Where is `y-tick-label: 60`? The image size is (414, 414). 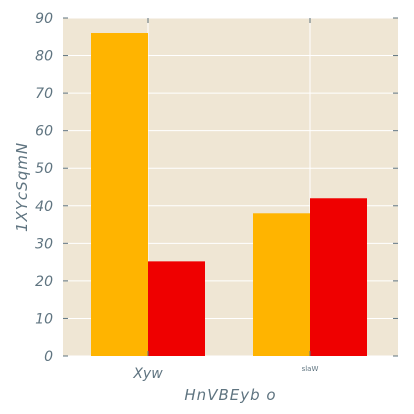 y-tick-label: 60 is located at coordinates (44, 132).